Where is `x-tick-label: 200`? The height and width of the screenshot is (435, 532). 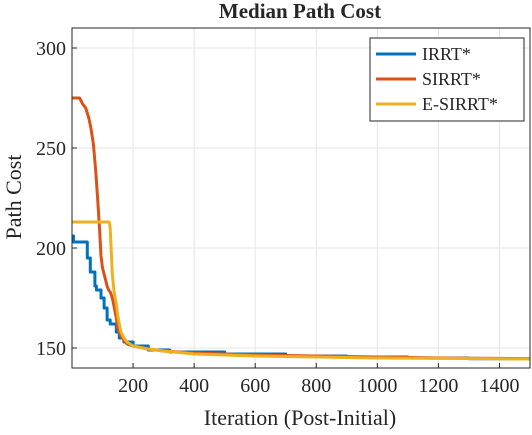 x-tick-label: 200 is located at coordinates (133, 386).